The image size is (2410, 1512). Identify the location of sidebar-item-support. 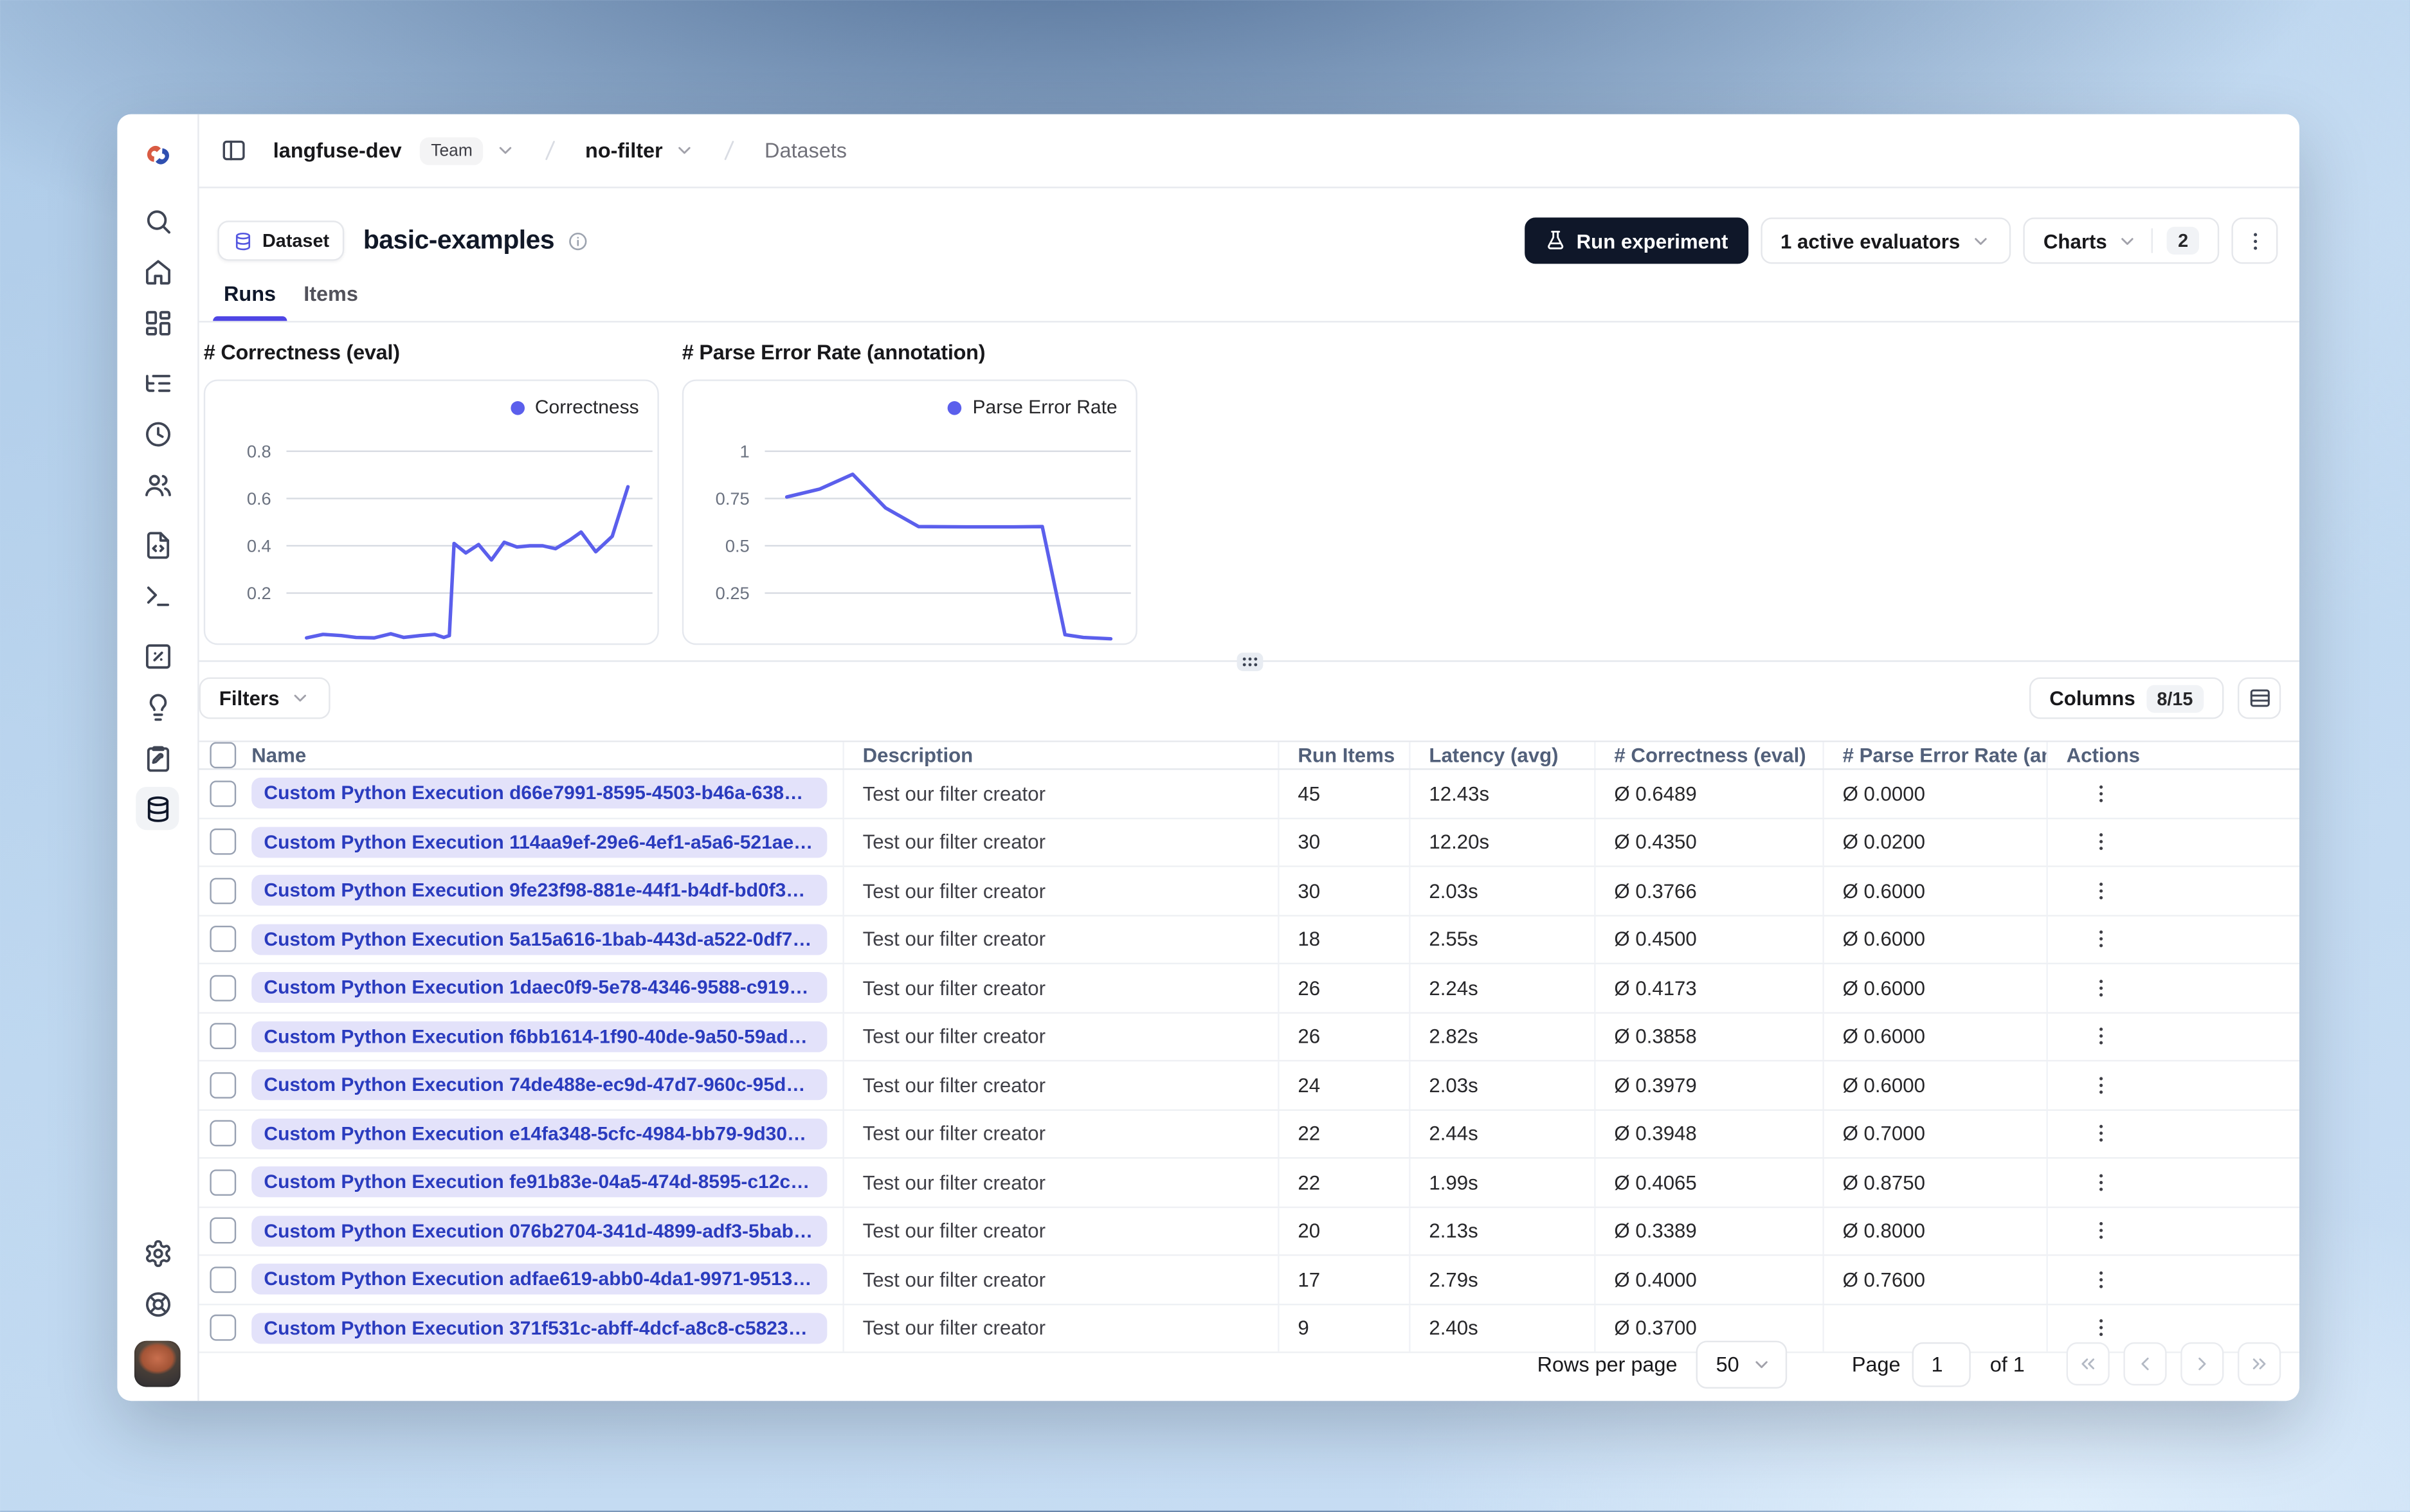
(157, 1304).